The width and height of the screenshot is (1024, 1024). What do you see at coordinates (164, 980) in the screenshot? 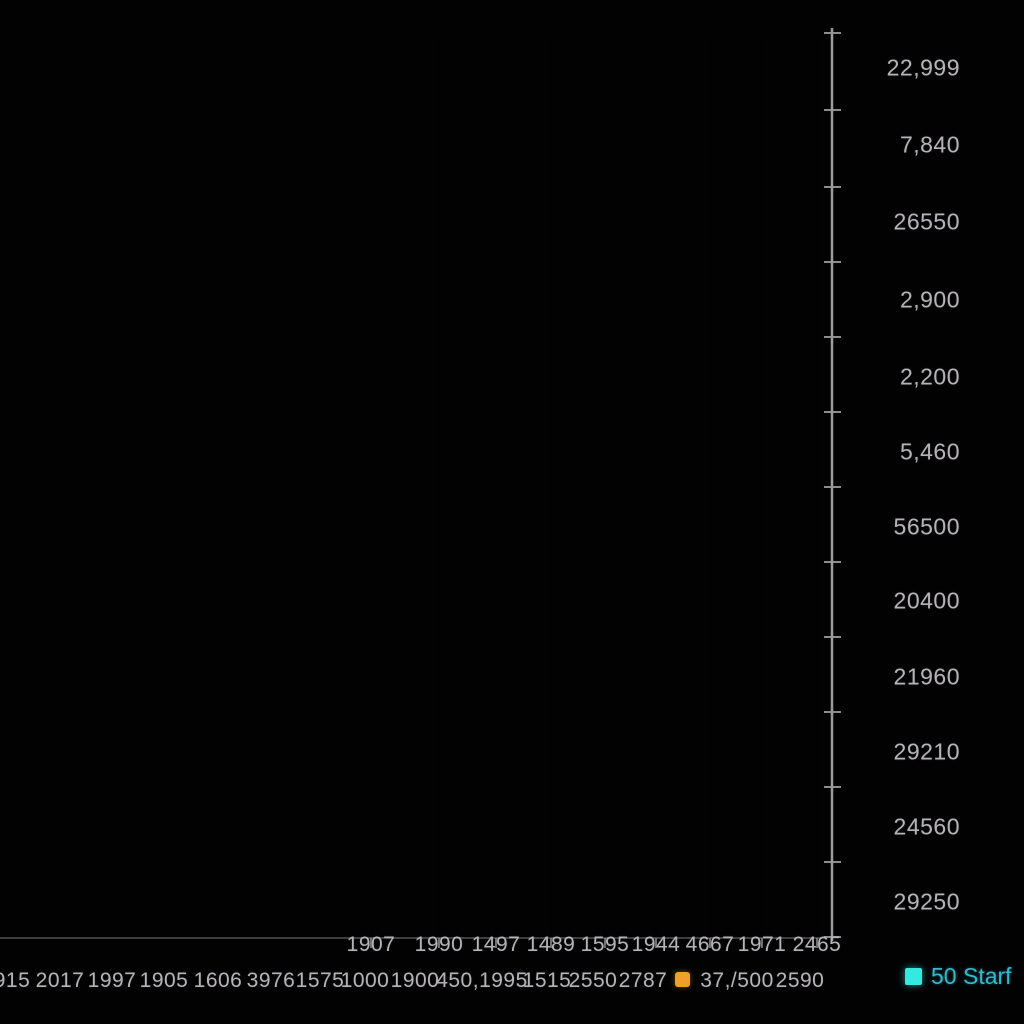
I see `x-axis-label-row2: 1905` at bounding box center [164, 980].